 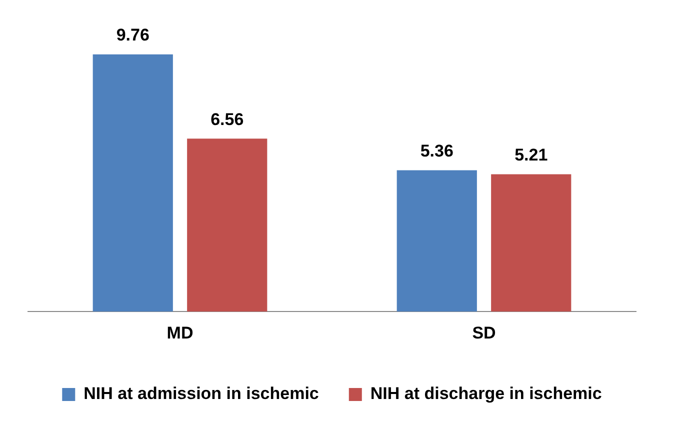 What do you see at coordinates (484, 332) in the screenshot?
I see `x-tick-label: SD` at bounding box center [484, 332].